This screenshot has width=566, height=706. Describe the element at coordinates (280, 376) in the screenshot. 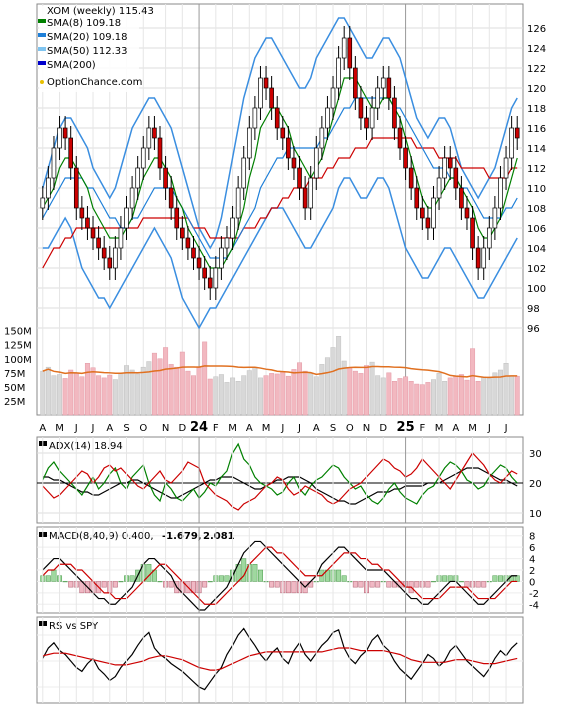

I see `volume-bars` at that location.